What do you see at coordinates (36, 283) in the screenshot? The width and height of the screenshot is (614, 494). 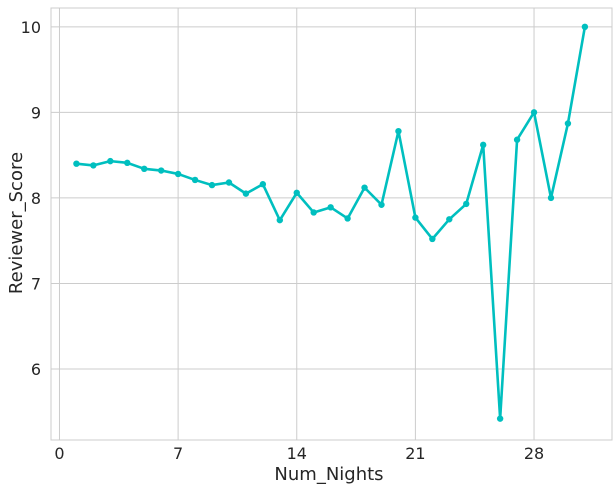 I see `y-tick-label: 7` at bounding box center [36, 283].